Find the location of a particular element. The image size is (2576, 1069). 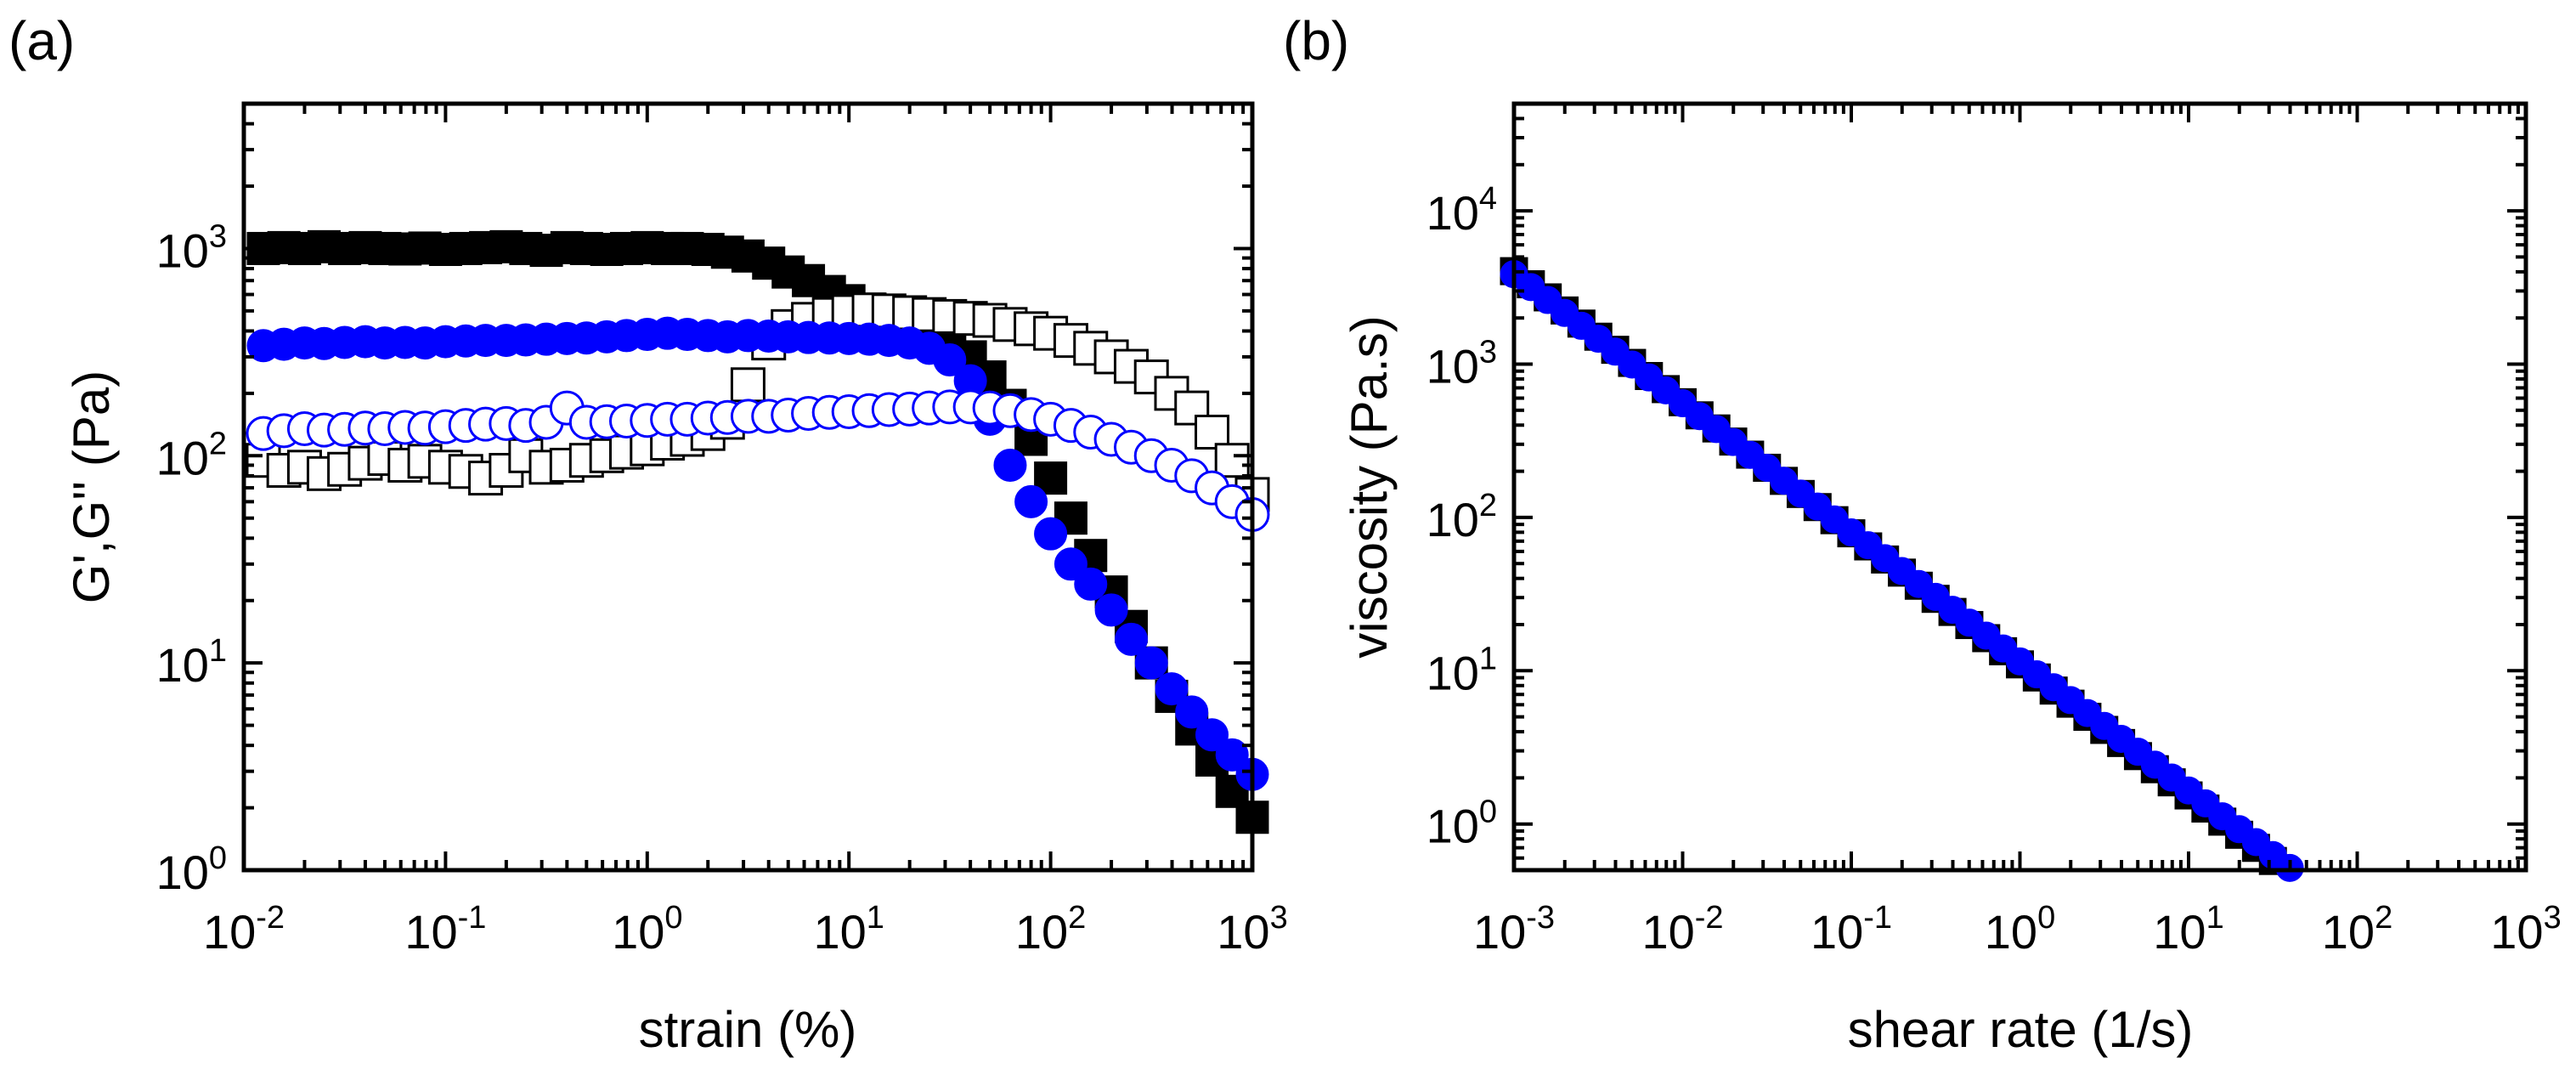

panel-b-x-tick-label: 10¹ is located at coordinates (2188, 929).